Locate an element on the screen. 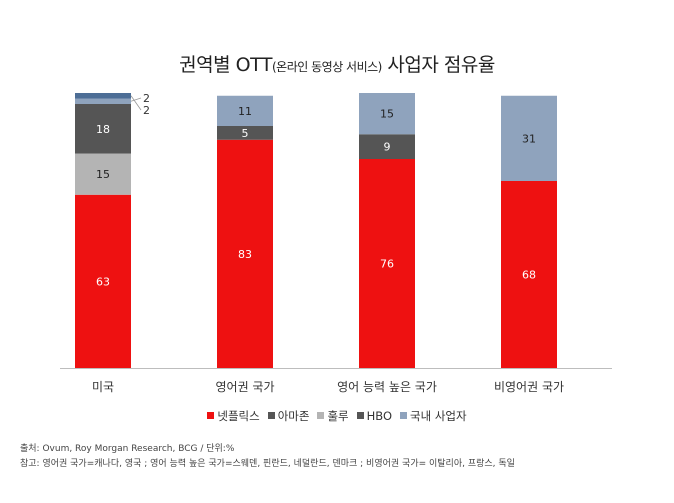  data-label: 83 is located at coordinates (245, 254).